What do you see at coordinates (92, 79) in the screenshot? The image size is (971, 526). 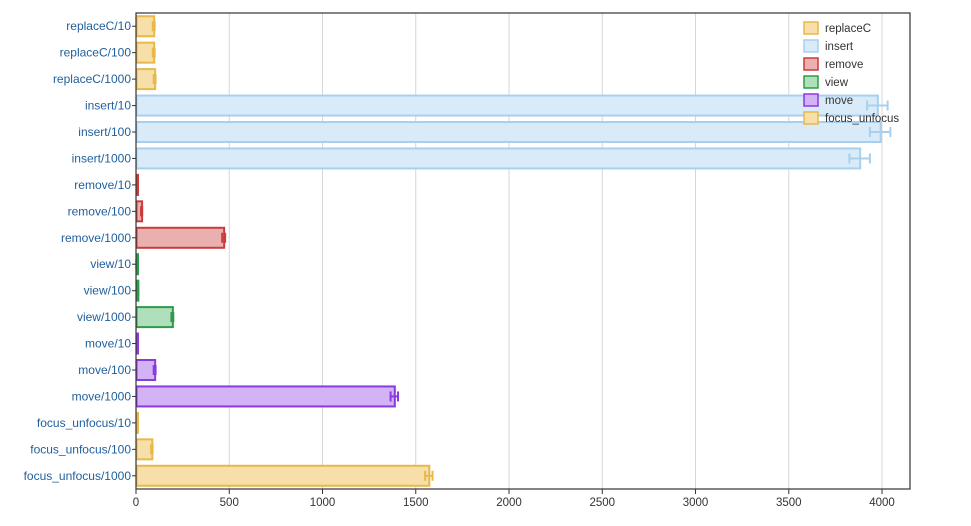 I see `category-label: replaceC/1000` at bounding box center [92, 79].